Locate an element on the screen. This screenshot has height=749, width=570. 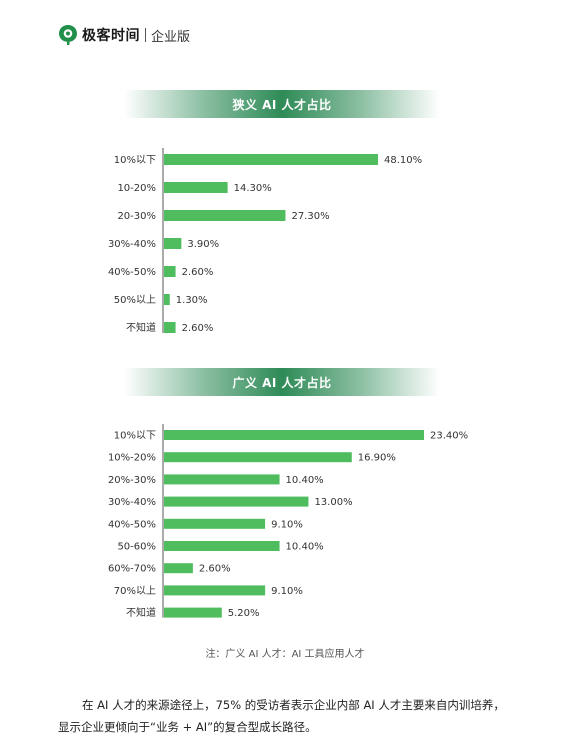
chart-2-title-banner: 广义 AI 人才占比 is located at coordinates (282, 382).